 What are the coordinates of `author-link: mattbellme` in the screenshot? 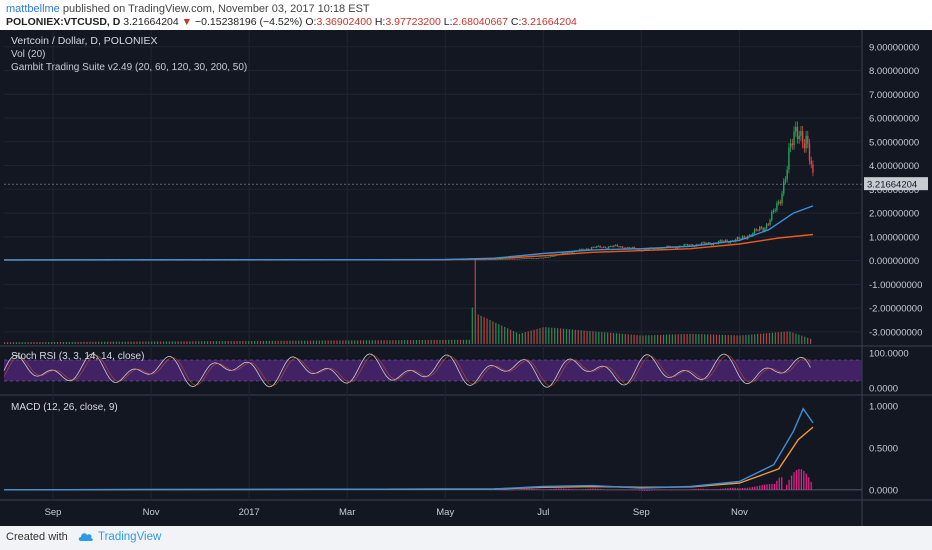 It's located at (33, 9).